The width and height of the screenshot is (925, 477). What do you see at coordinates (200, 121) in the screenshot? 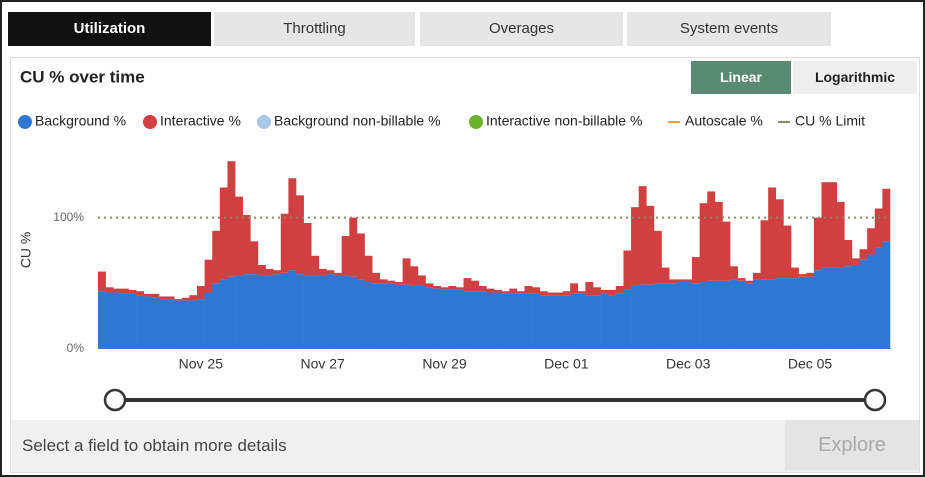
I see `legend-label: Interactive %` at bounding box center [200, 121].